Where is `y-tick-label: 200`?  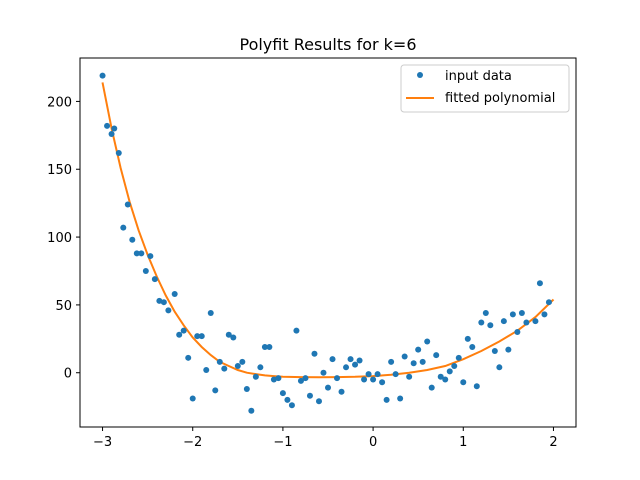 y-tick-label: 200 is located at coordinates (59, 102).